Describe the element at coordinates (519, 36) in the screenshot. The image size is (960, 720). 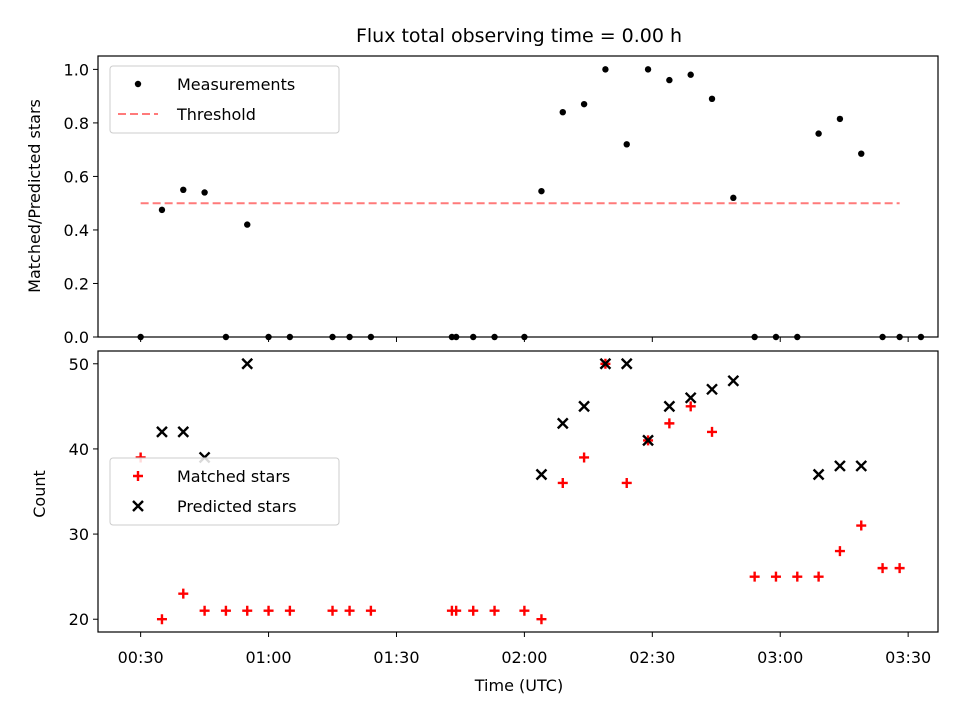
I see `chart-title: Flux total observing time = 0.00 h` at that location.